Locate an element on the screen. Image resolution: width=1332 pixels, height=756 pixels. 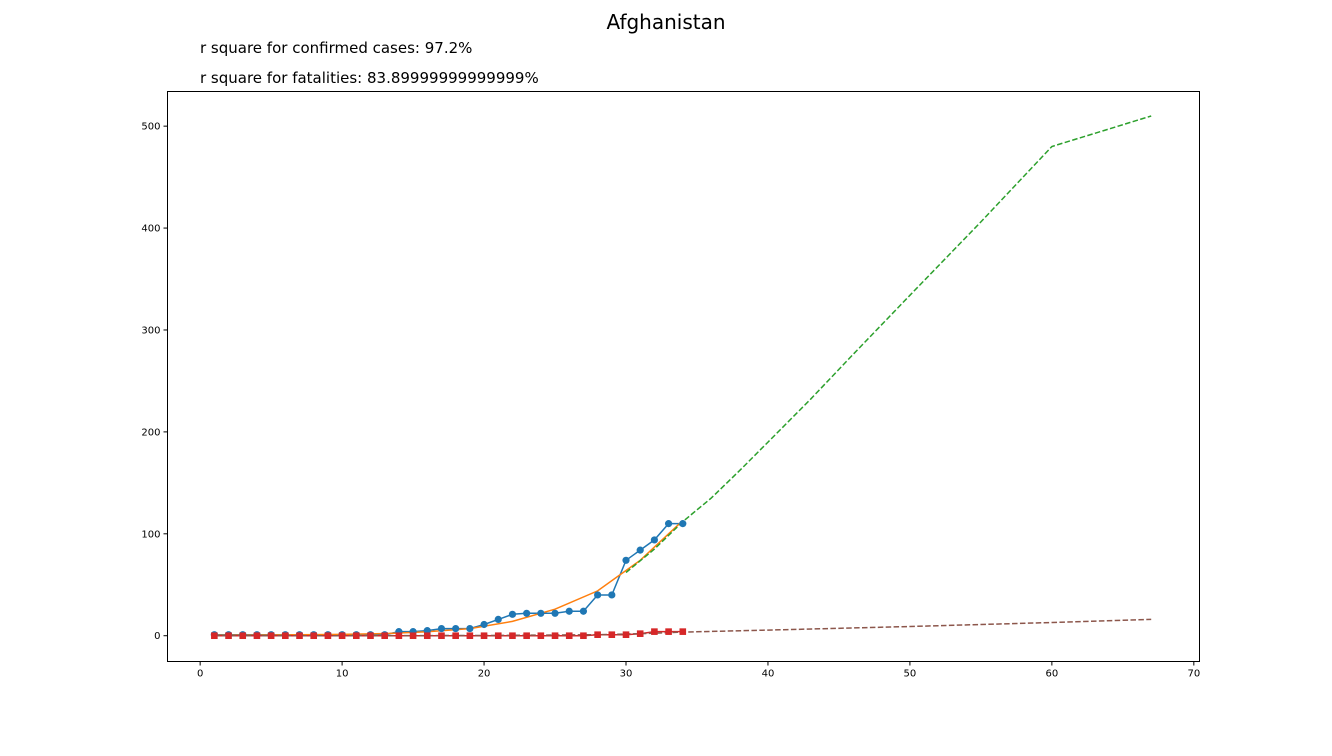
series-markers is located at coordinates (448, 580).